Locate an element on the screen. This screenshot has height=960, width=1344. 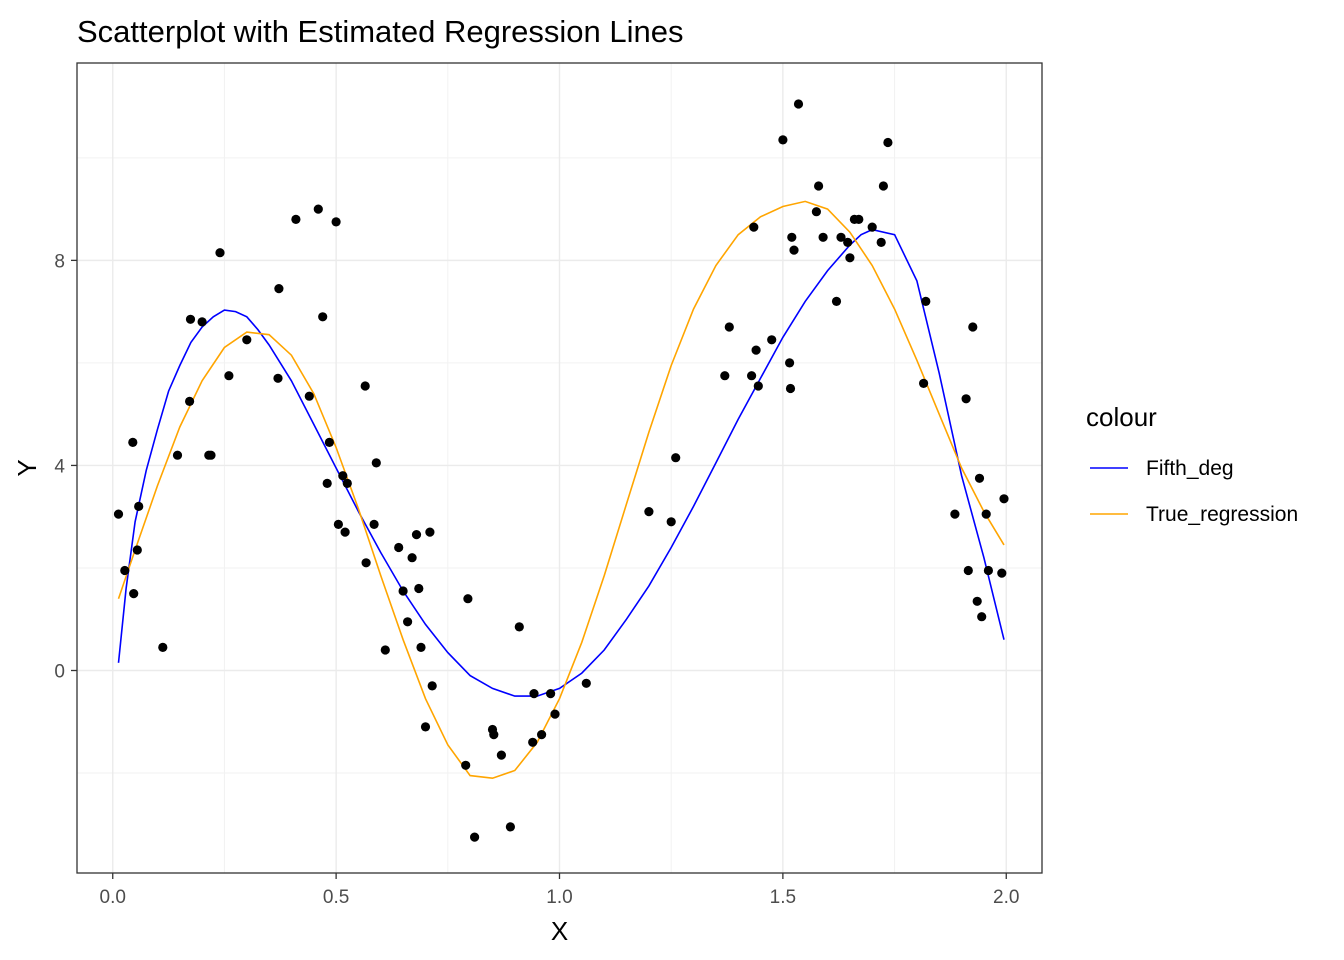
x-axis: 0.0 0.5 1.0 1.5 2.0 is located at coordinates (559, 890).